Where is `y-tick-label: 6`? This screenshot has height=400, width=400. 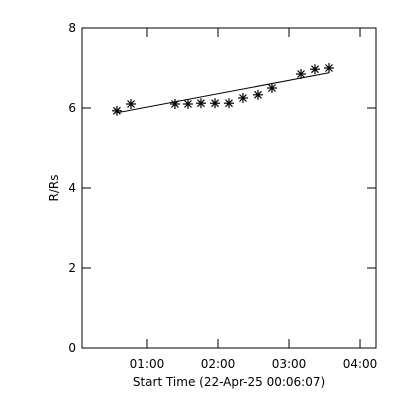 y-tick-label: 6 is located at coordinates (72, 108).